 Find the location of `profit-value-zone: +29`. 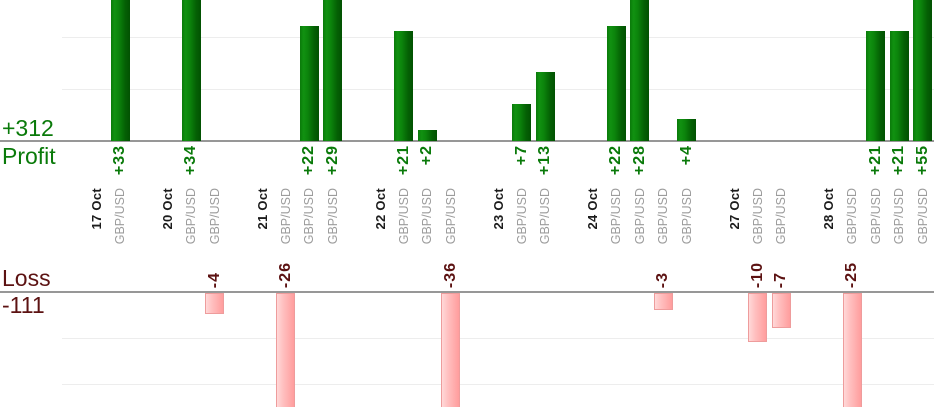

profit-value-zone: +29 is located at coordinates (333, 164).